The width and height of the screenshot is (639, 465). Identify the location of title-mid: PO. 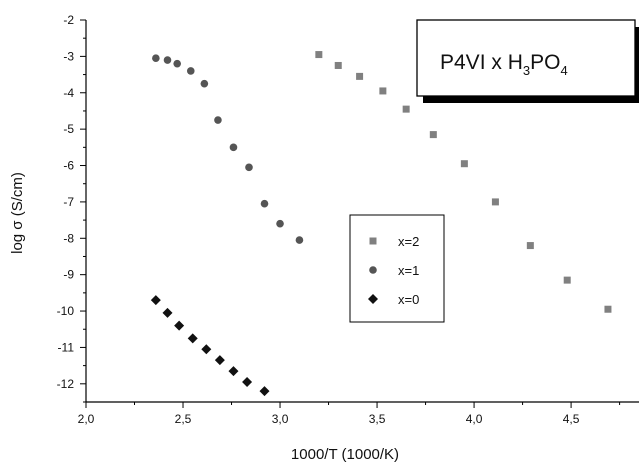
(545, 62).